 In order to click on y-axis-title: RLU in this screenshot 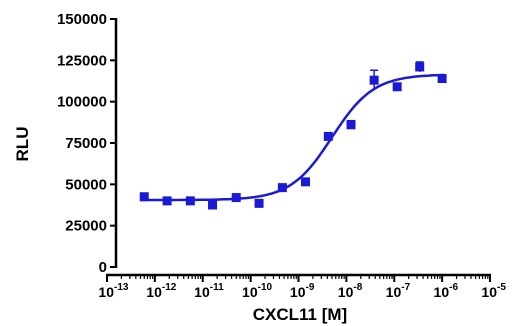, I will do `click(22, 144)`.